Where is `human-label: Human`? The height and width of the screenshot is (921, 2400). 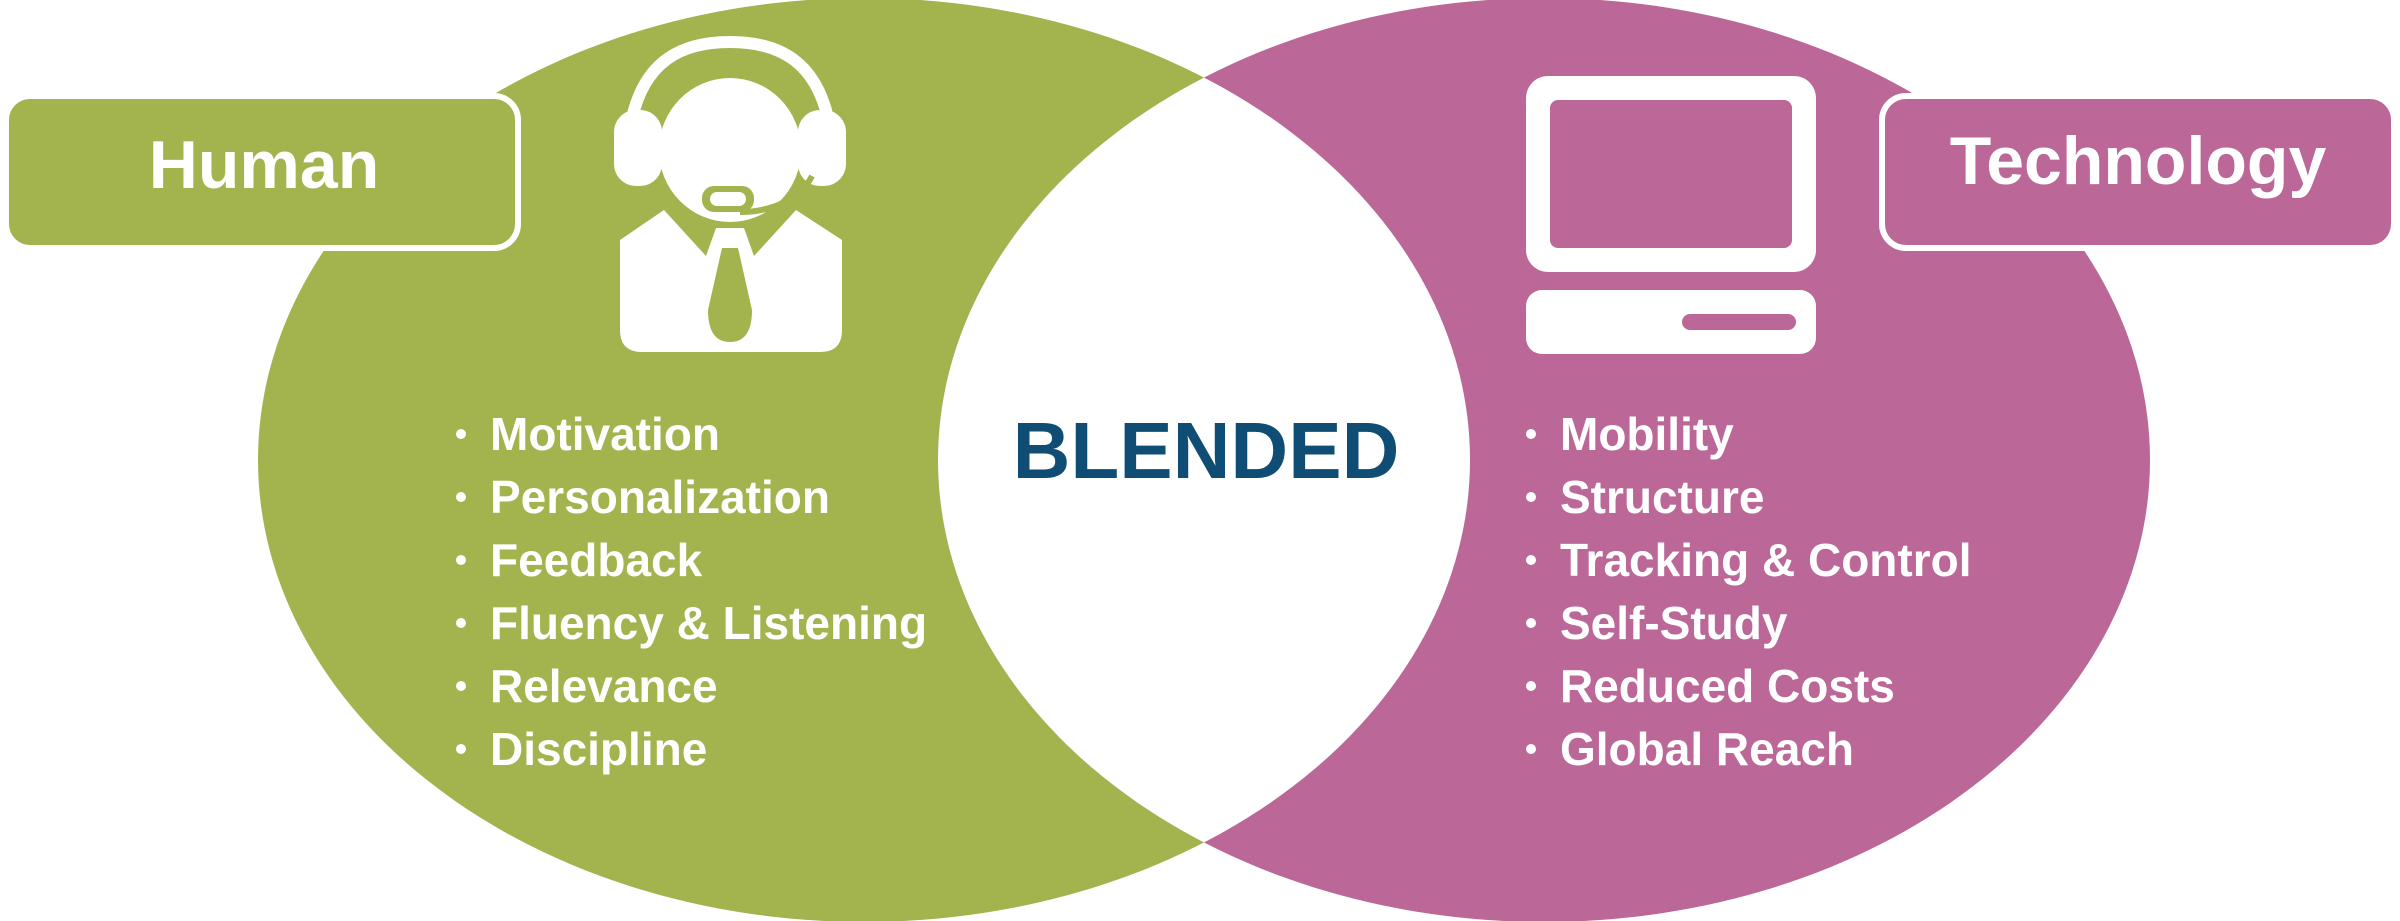 human-label: Human is located at coordinates (264, 165).